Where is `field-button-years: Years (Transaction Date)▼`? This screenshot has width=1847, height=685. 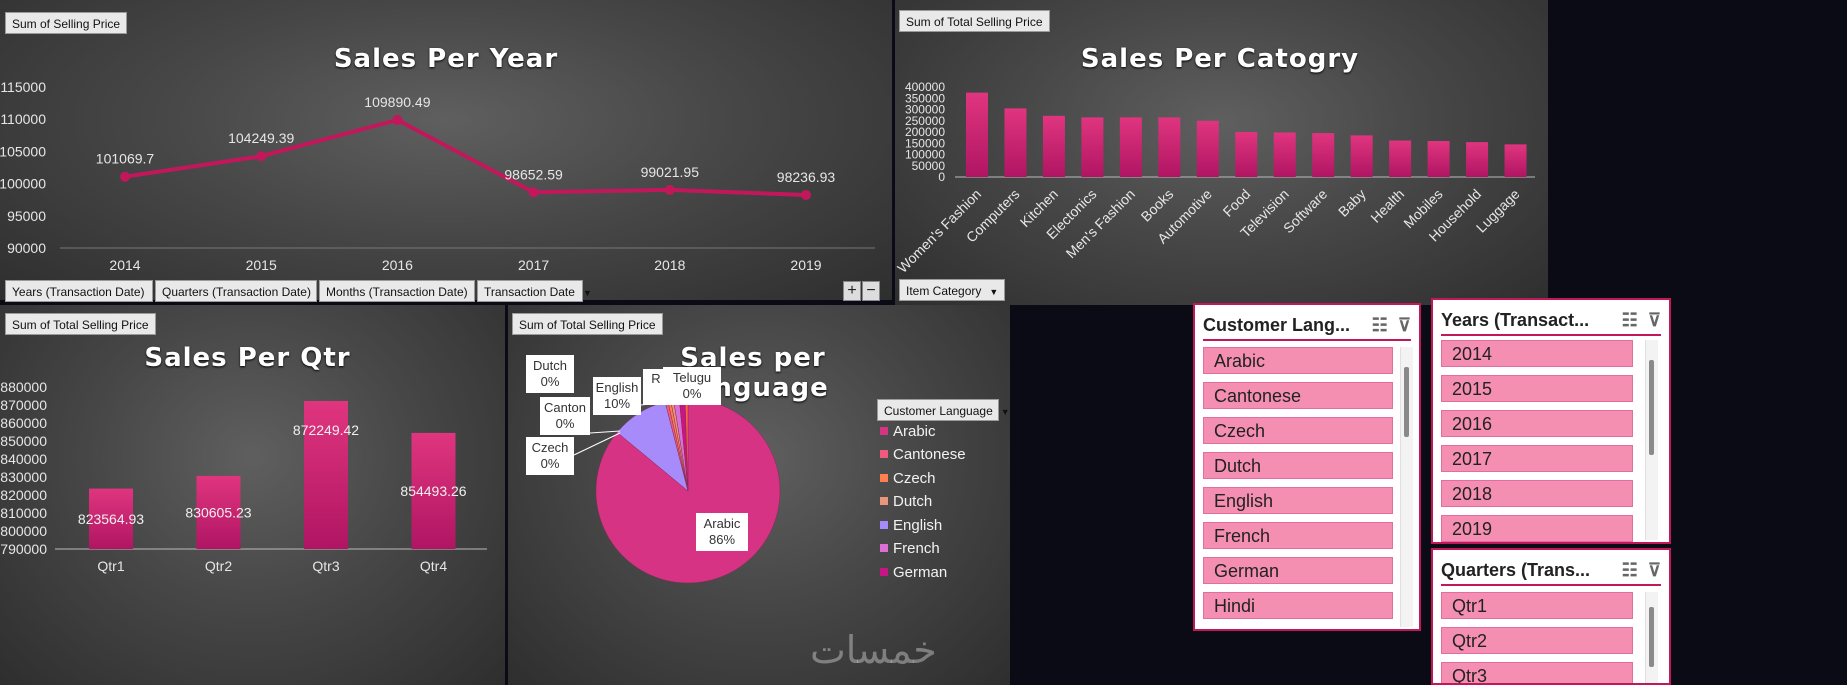
field-button-years: Years (Transaction Date)▼ is located at coordinates (83, 291).